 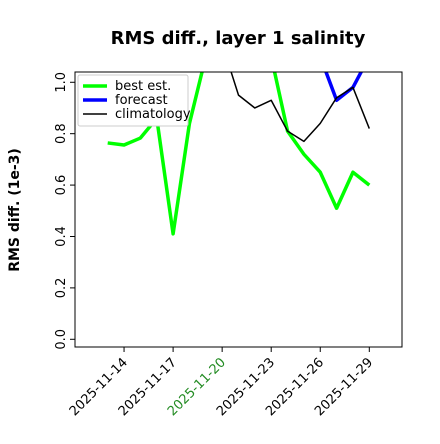 What do you see at coordinates (143, 86) in the screenshot?
I see `legend-label: best est.` at bounding box center [143, 86].